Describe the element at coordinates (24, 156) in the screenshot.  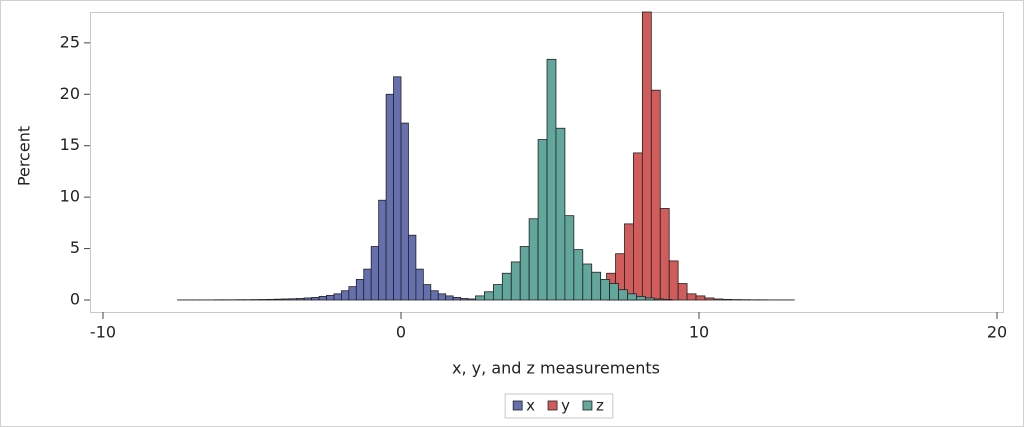
I see `y-axis-label: Percent` at that location.